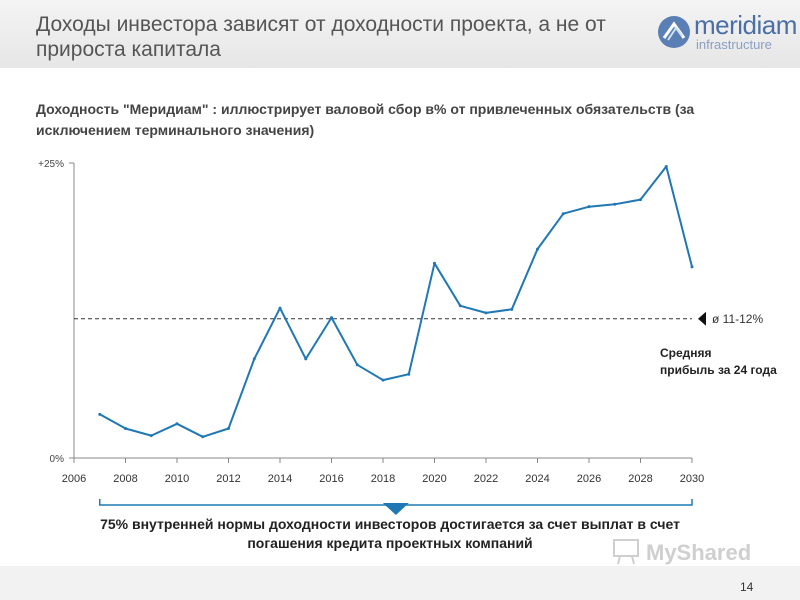 The image size is (800, 600). I want to click on x-tick-label: 2022, so click(486, 479).